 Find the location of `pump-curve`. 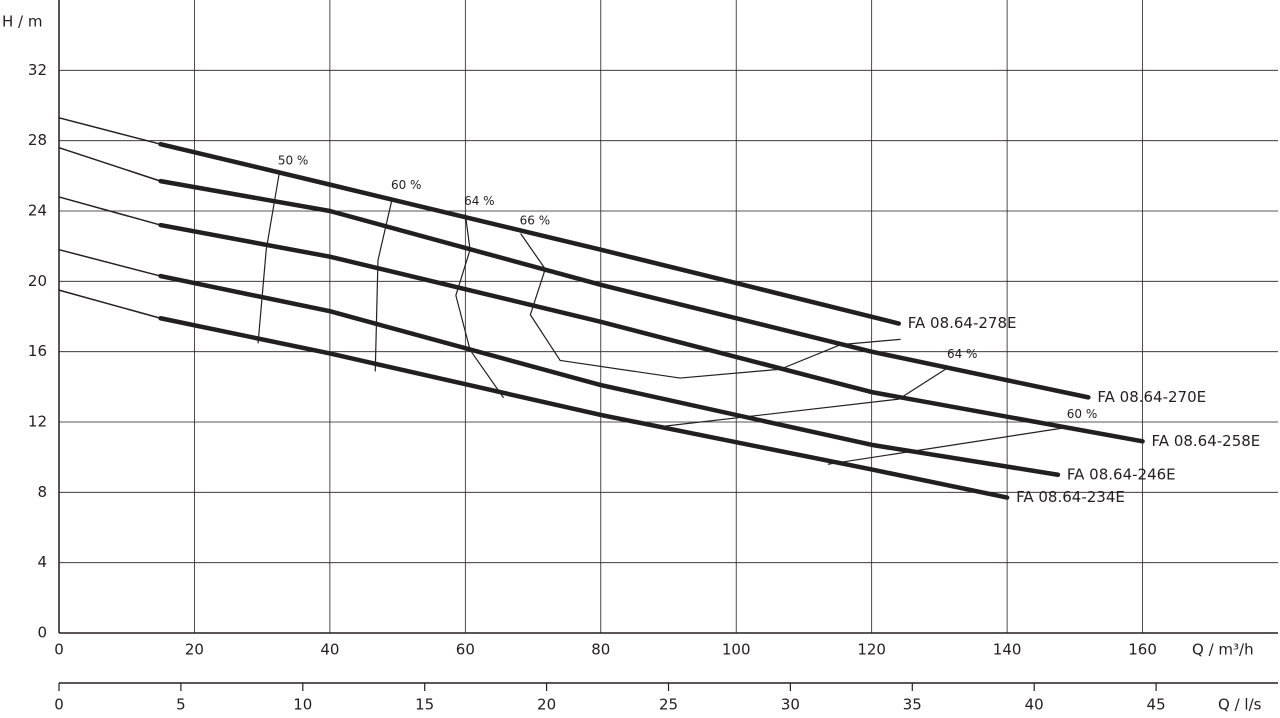

pump-curve is located at coordinates (530, 233).